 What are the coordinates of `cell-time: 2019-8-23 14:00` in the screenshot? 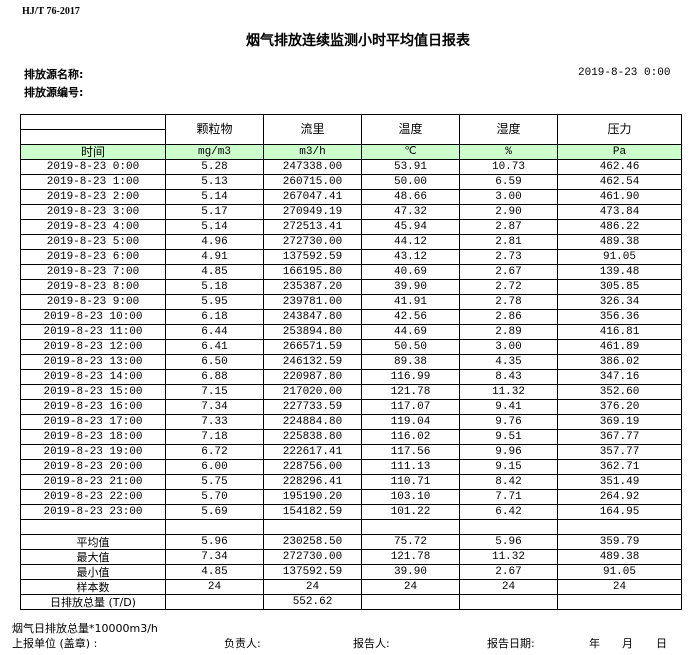 It's located at (93, 377).